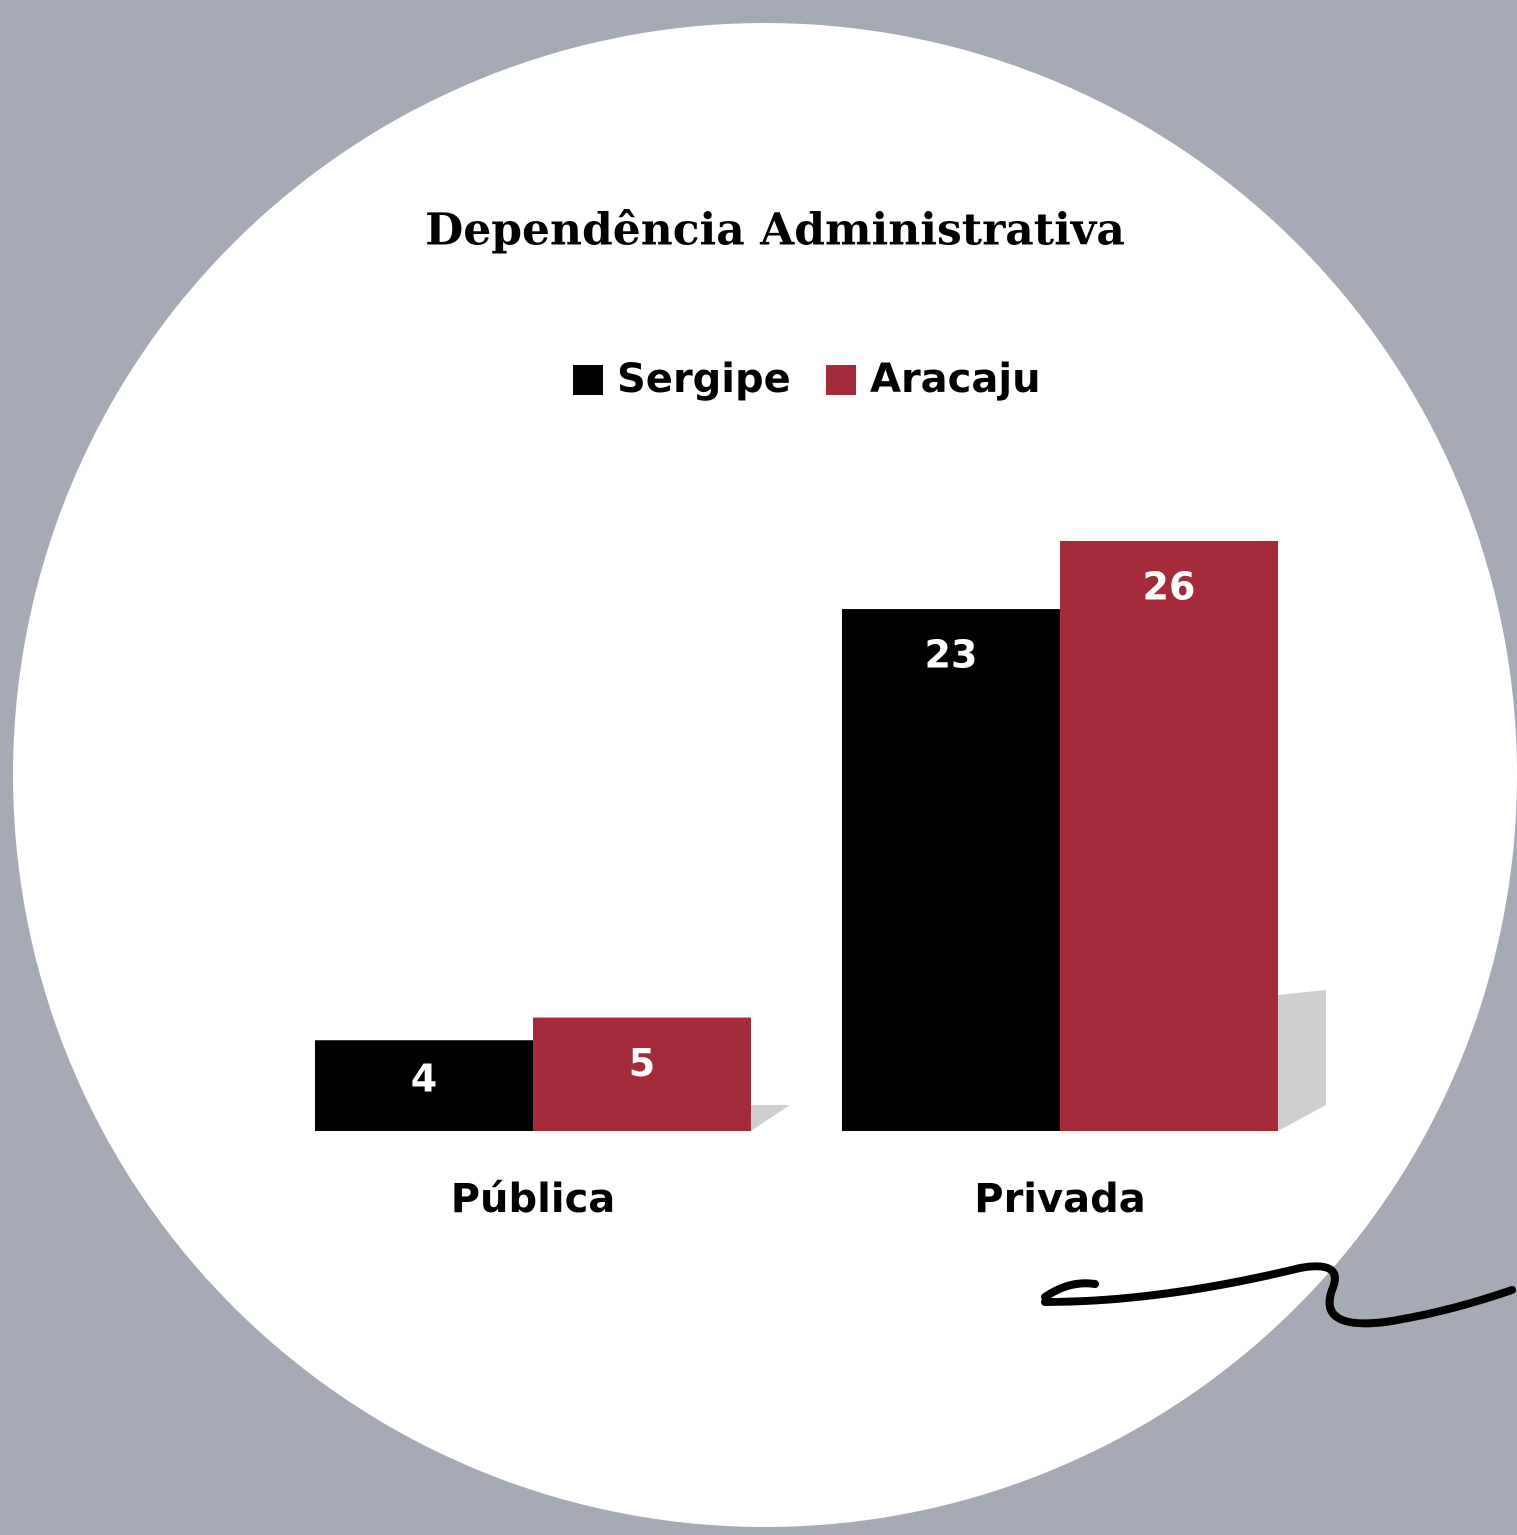  I want to click on legend-label: Sergipe, so click(704, 379).